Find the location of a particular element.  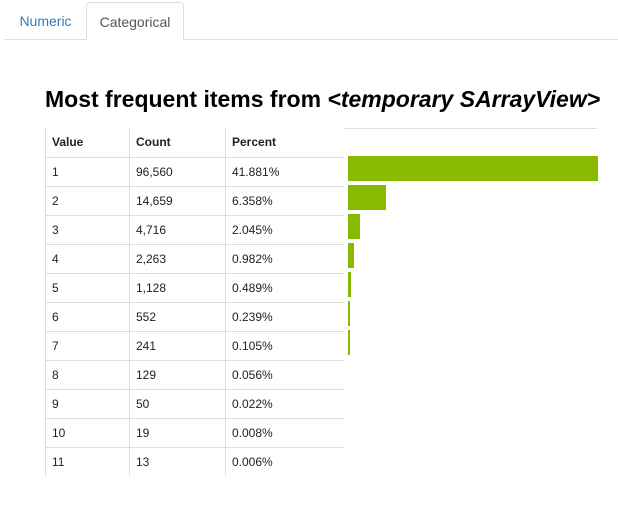

table-header-row: Value Count Percent is located at coordinates (194, 142).